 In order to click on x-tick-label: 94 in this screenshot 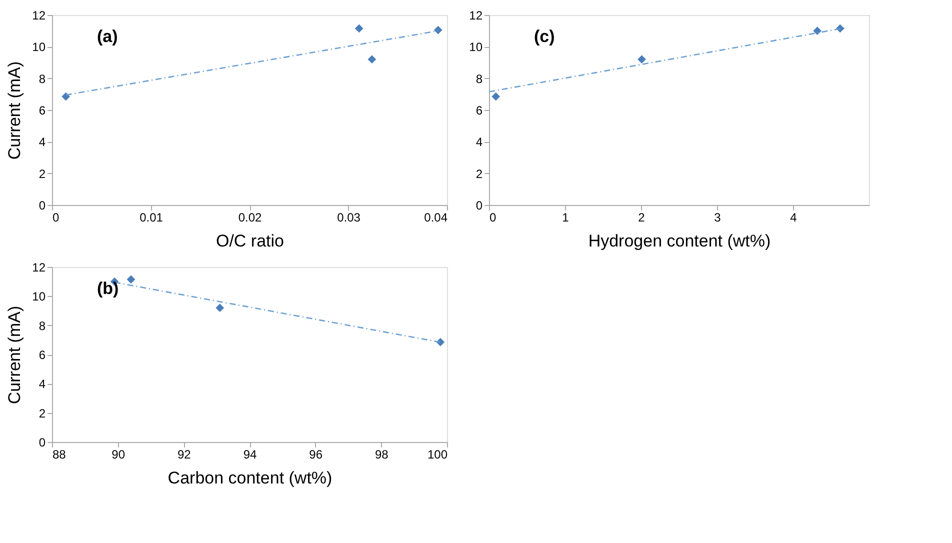, I will do `click(250, 455)`.